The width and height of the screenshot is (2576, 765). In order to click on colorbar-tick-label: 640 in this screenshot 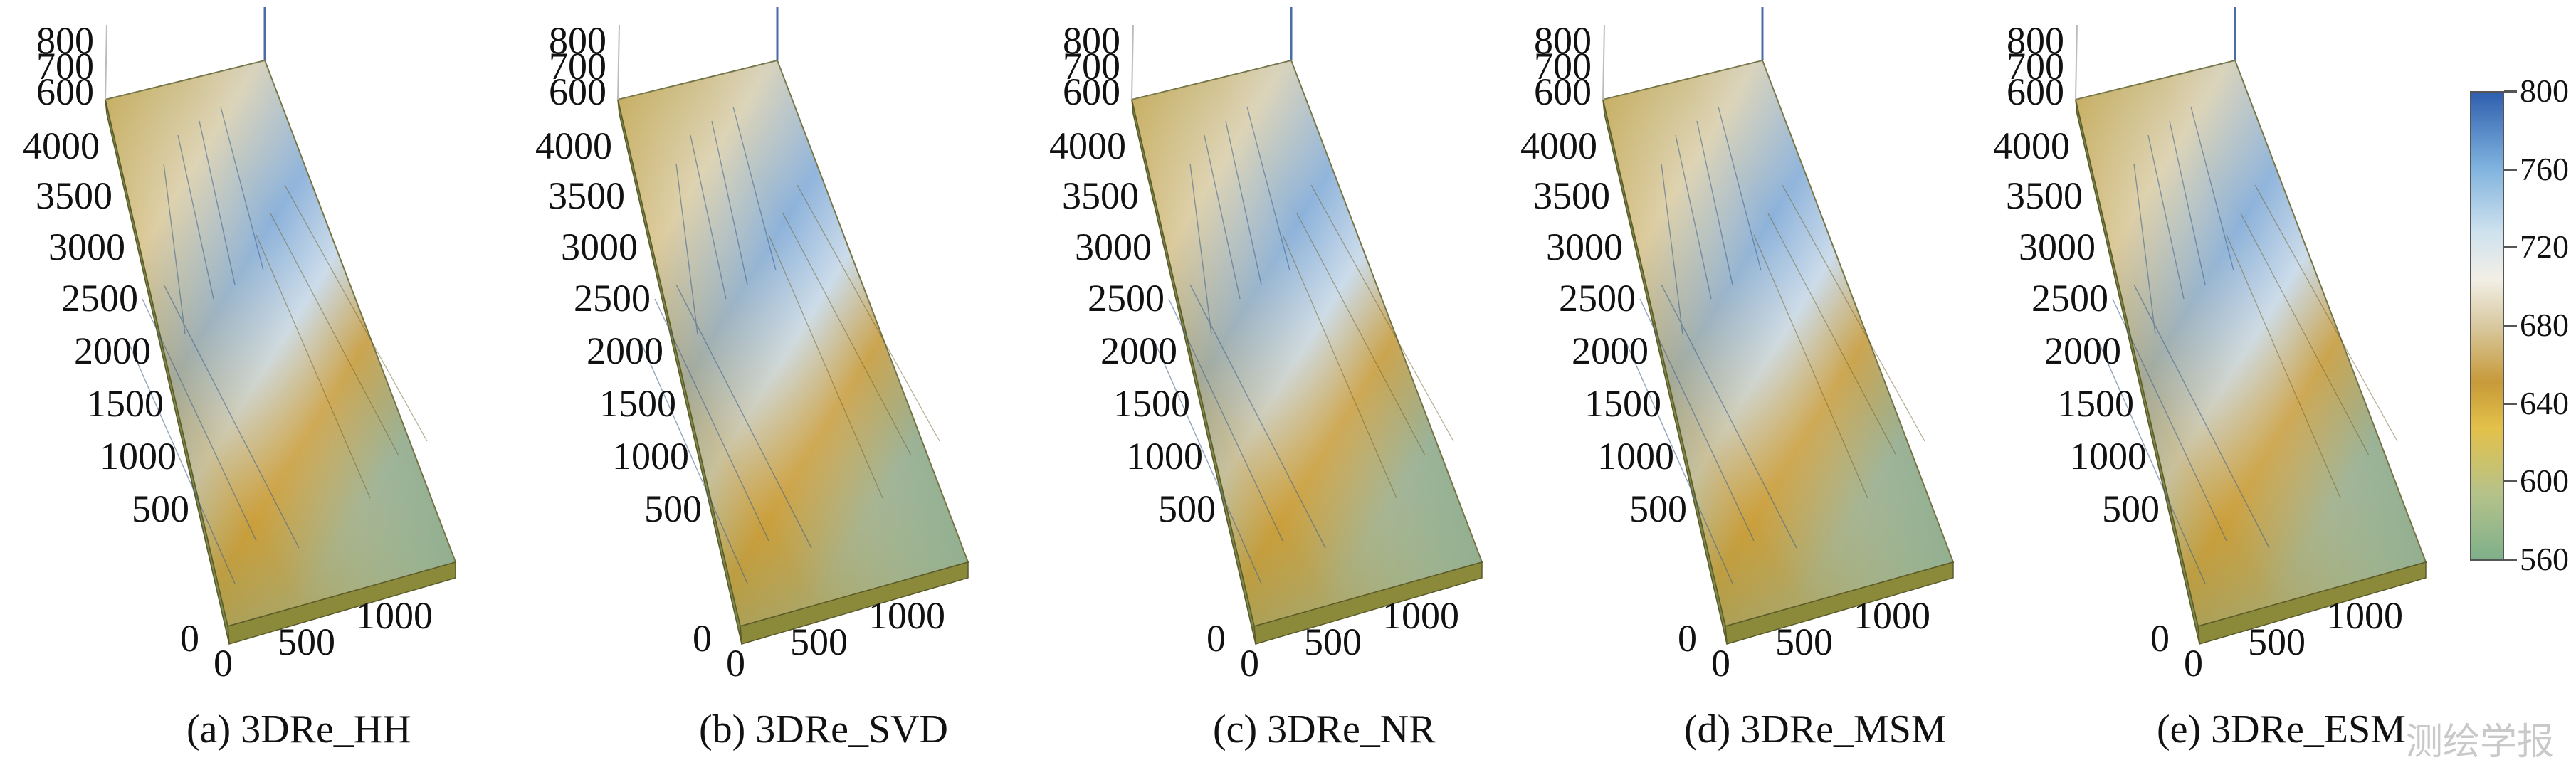, I will do `click(2544, 402)`.